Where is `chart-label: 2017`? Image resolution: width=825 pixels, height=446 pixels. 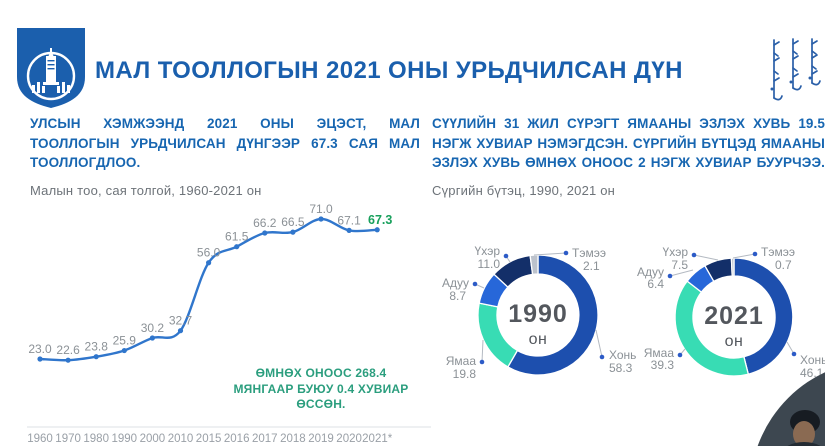 chart-label: 2017 is located at coordinates (265, 439).